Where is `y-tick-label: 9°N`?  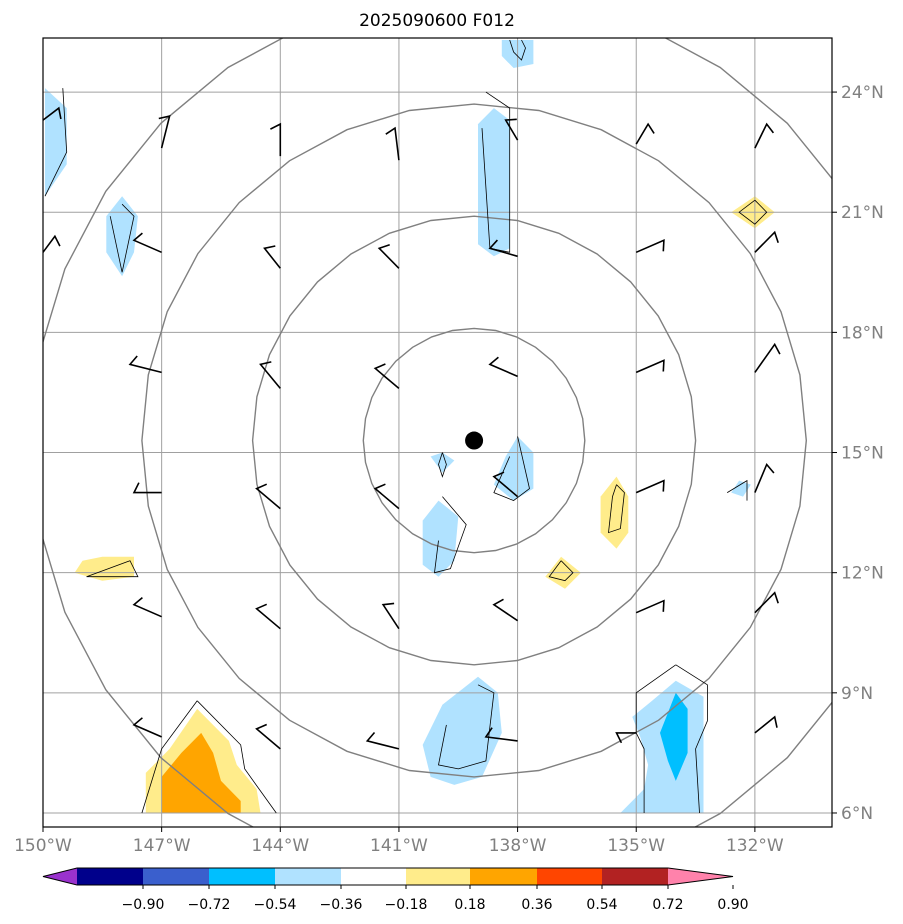 y-tick-label: 9°N is located at coordinates (857, 694).